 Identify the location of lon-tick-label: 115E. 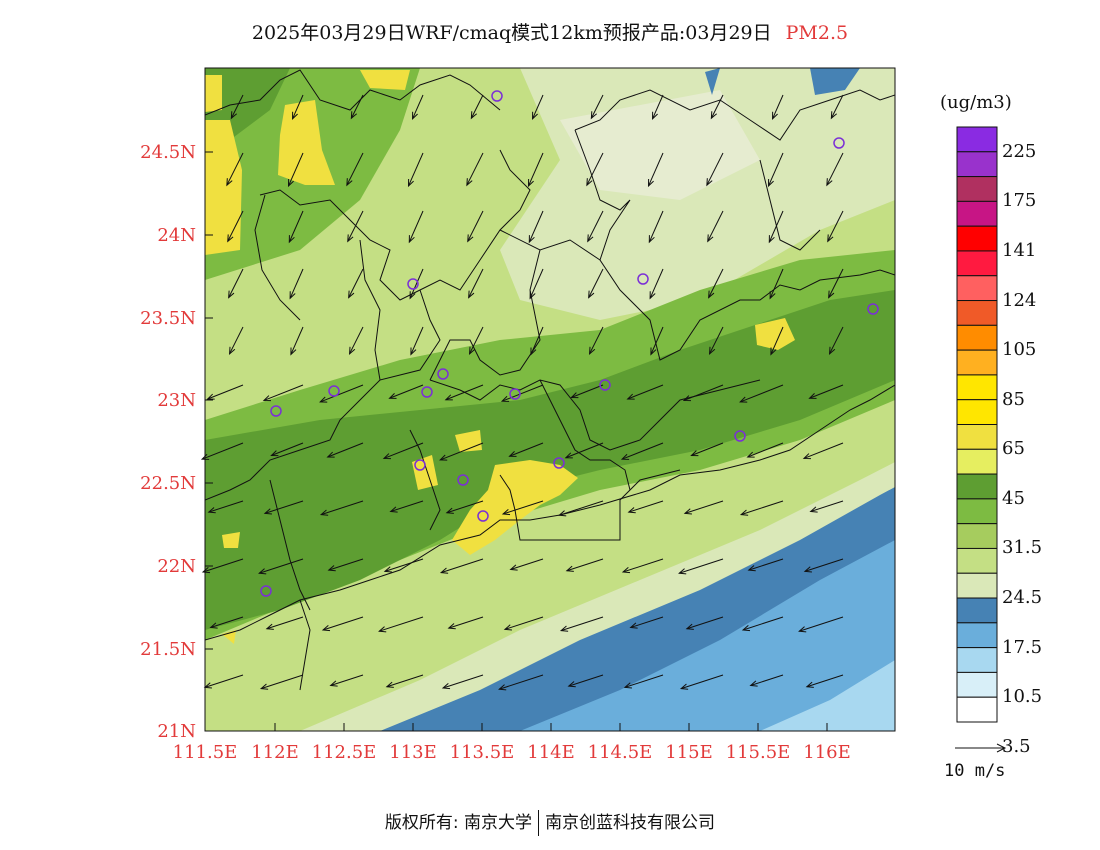
(689, 752).